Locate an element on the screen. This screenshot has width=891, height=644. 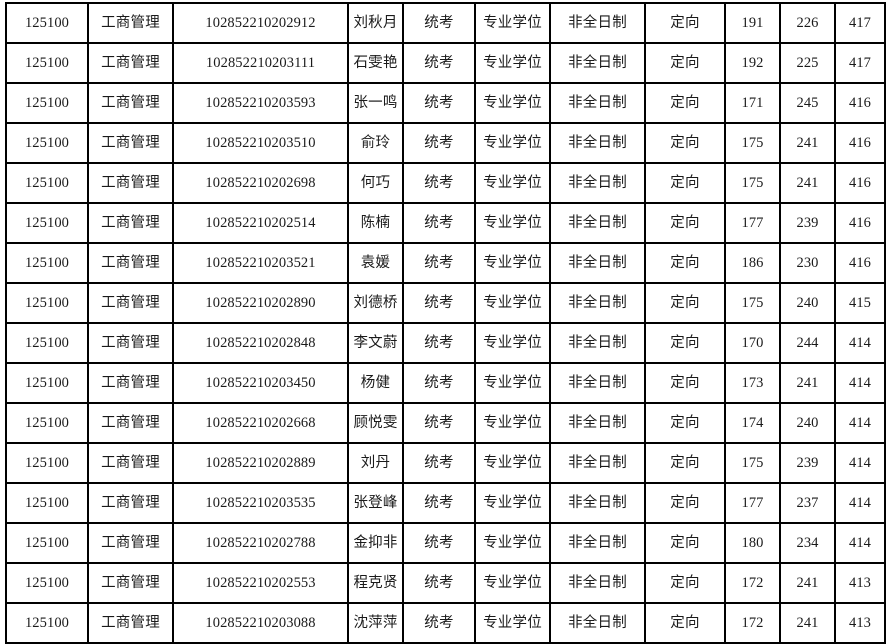
cell-candidate-name: 陈楠 is located at coordinates (375, 223).